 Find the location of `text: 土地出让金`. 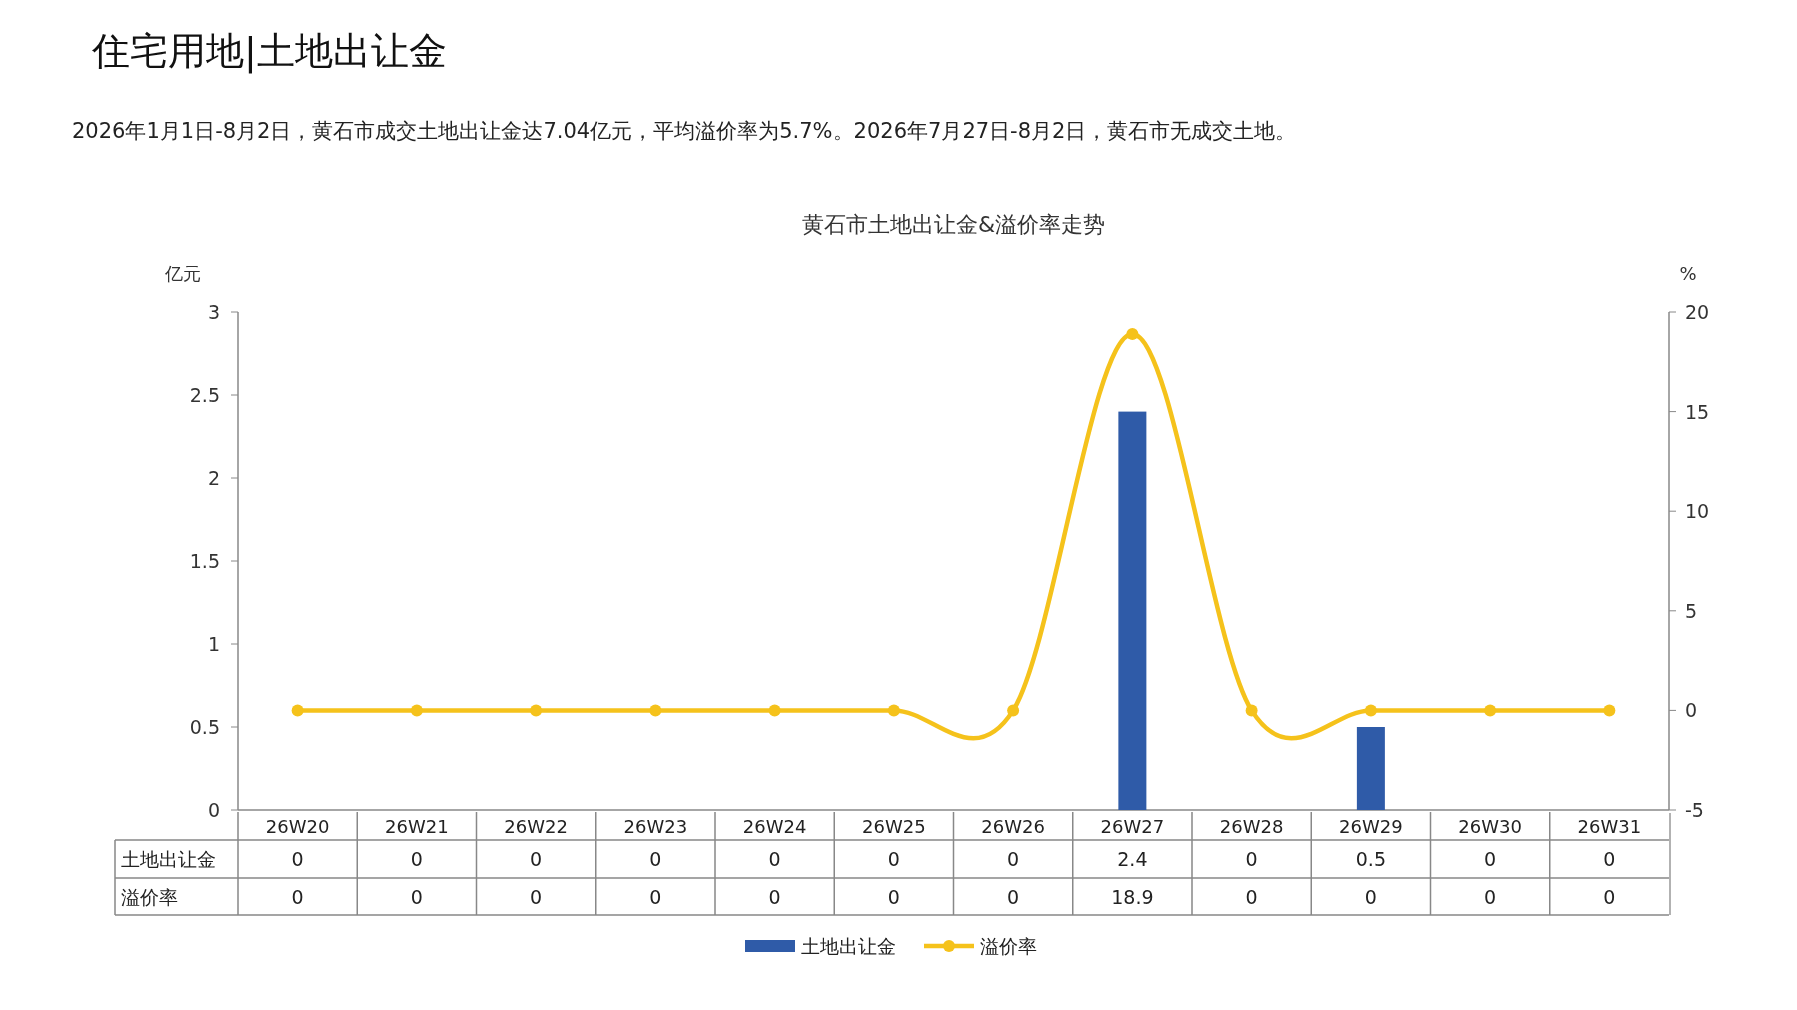

text: 土地出让金 is located at coordinates (168, 859).